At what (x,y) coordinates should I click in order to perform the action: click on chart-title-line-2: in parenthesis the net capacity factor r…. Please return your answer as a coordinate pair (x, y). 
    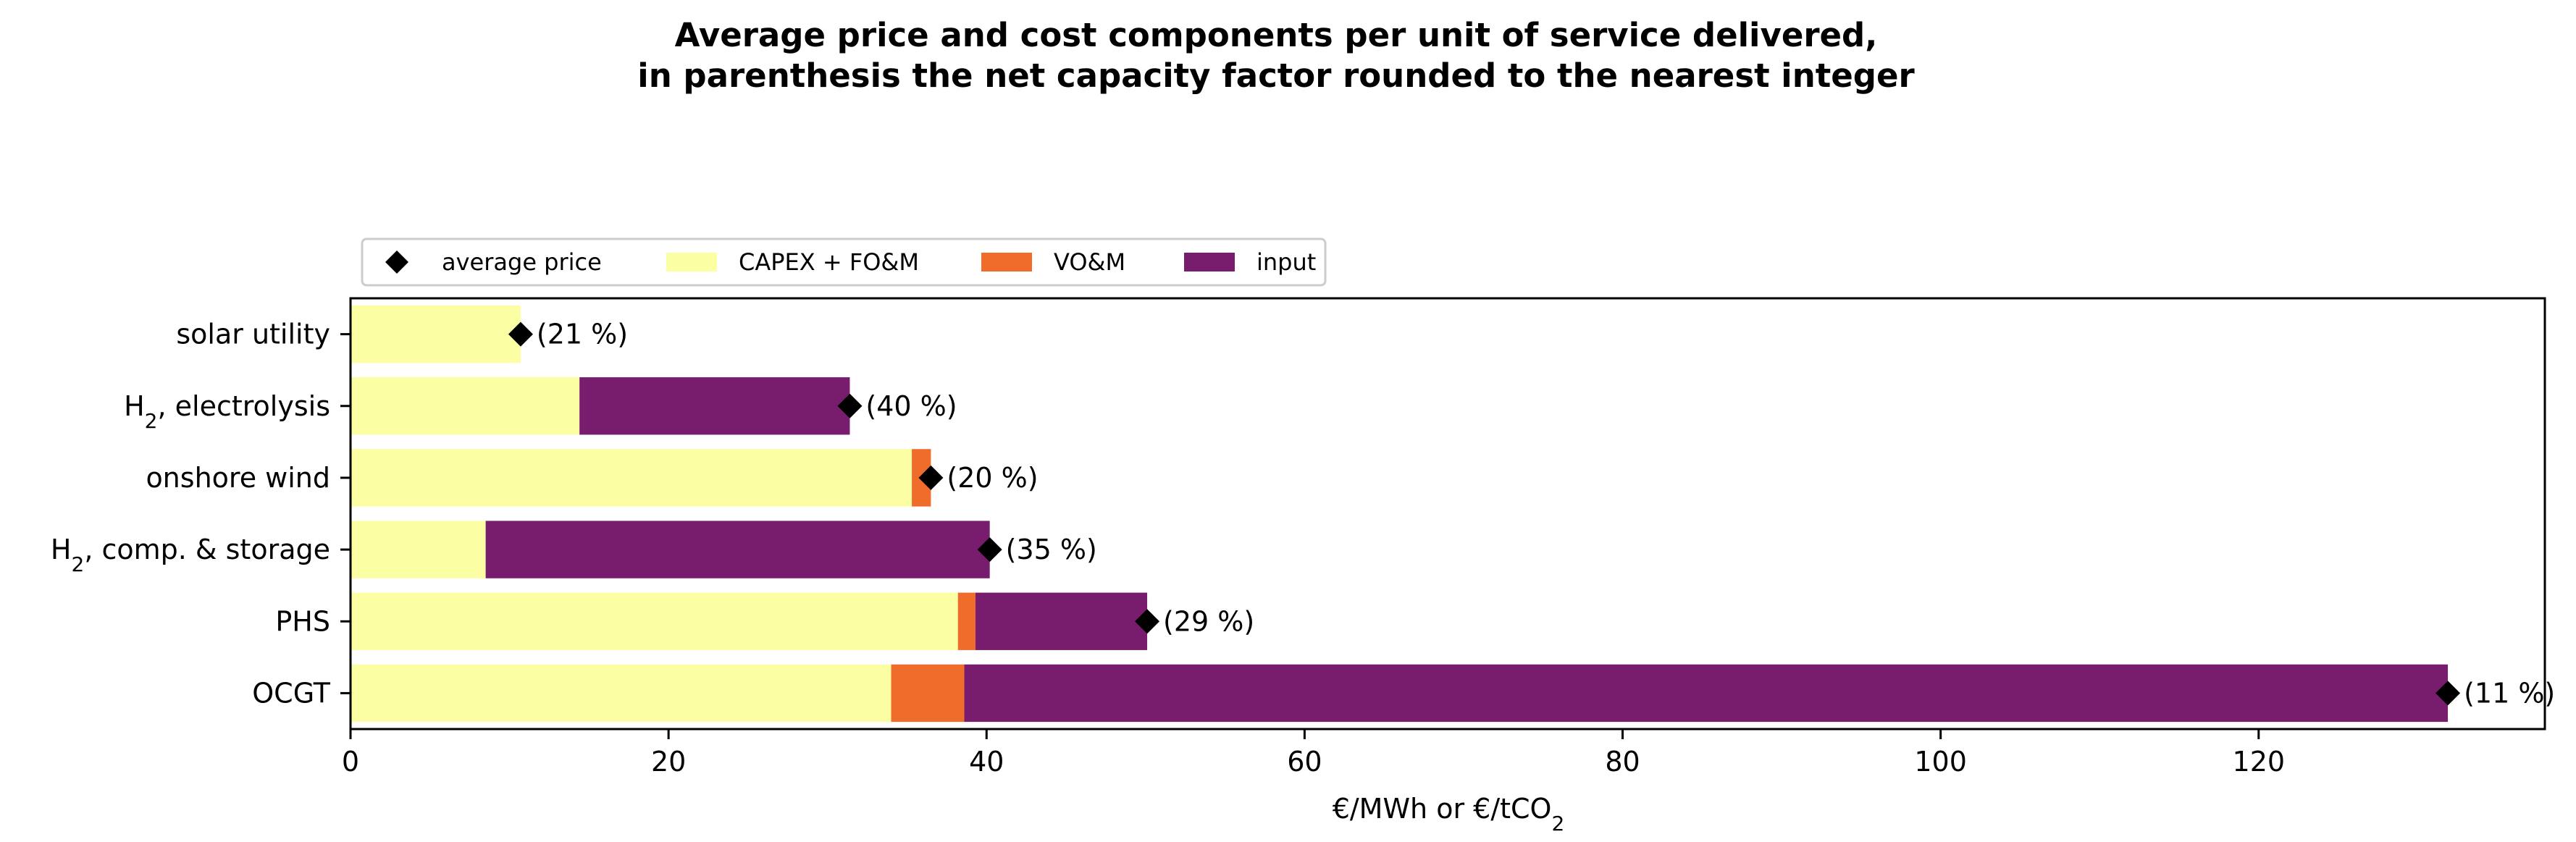
    Looking at the image, I should click on (1276, 75).